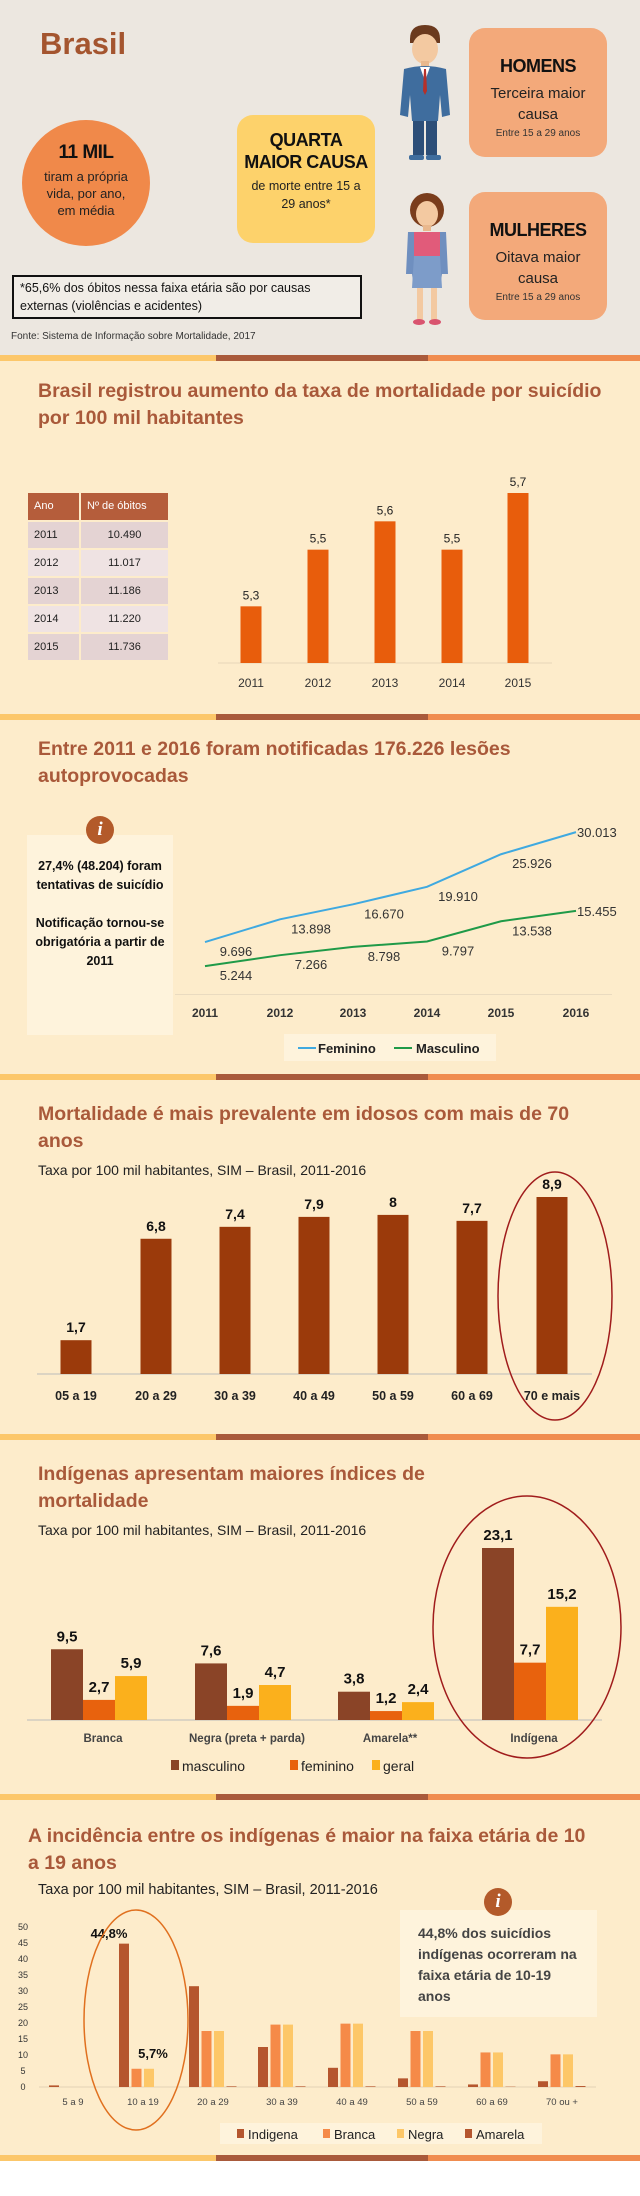 The height and width of the screenshot is (2196, 640). What do you see at coordinates (282, 2102) in the screenshot?
I see `x-tick-label: 30 a 39` at bounding box center [282, 2102].